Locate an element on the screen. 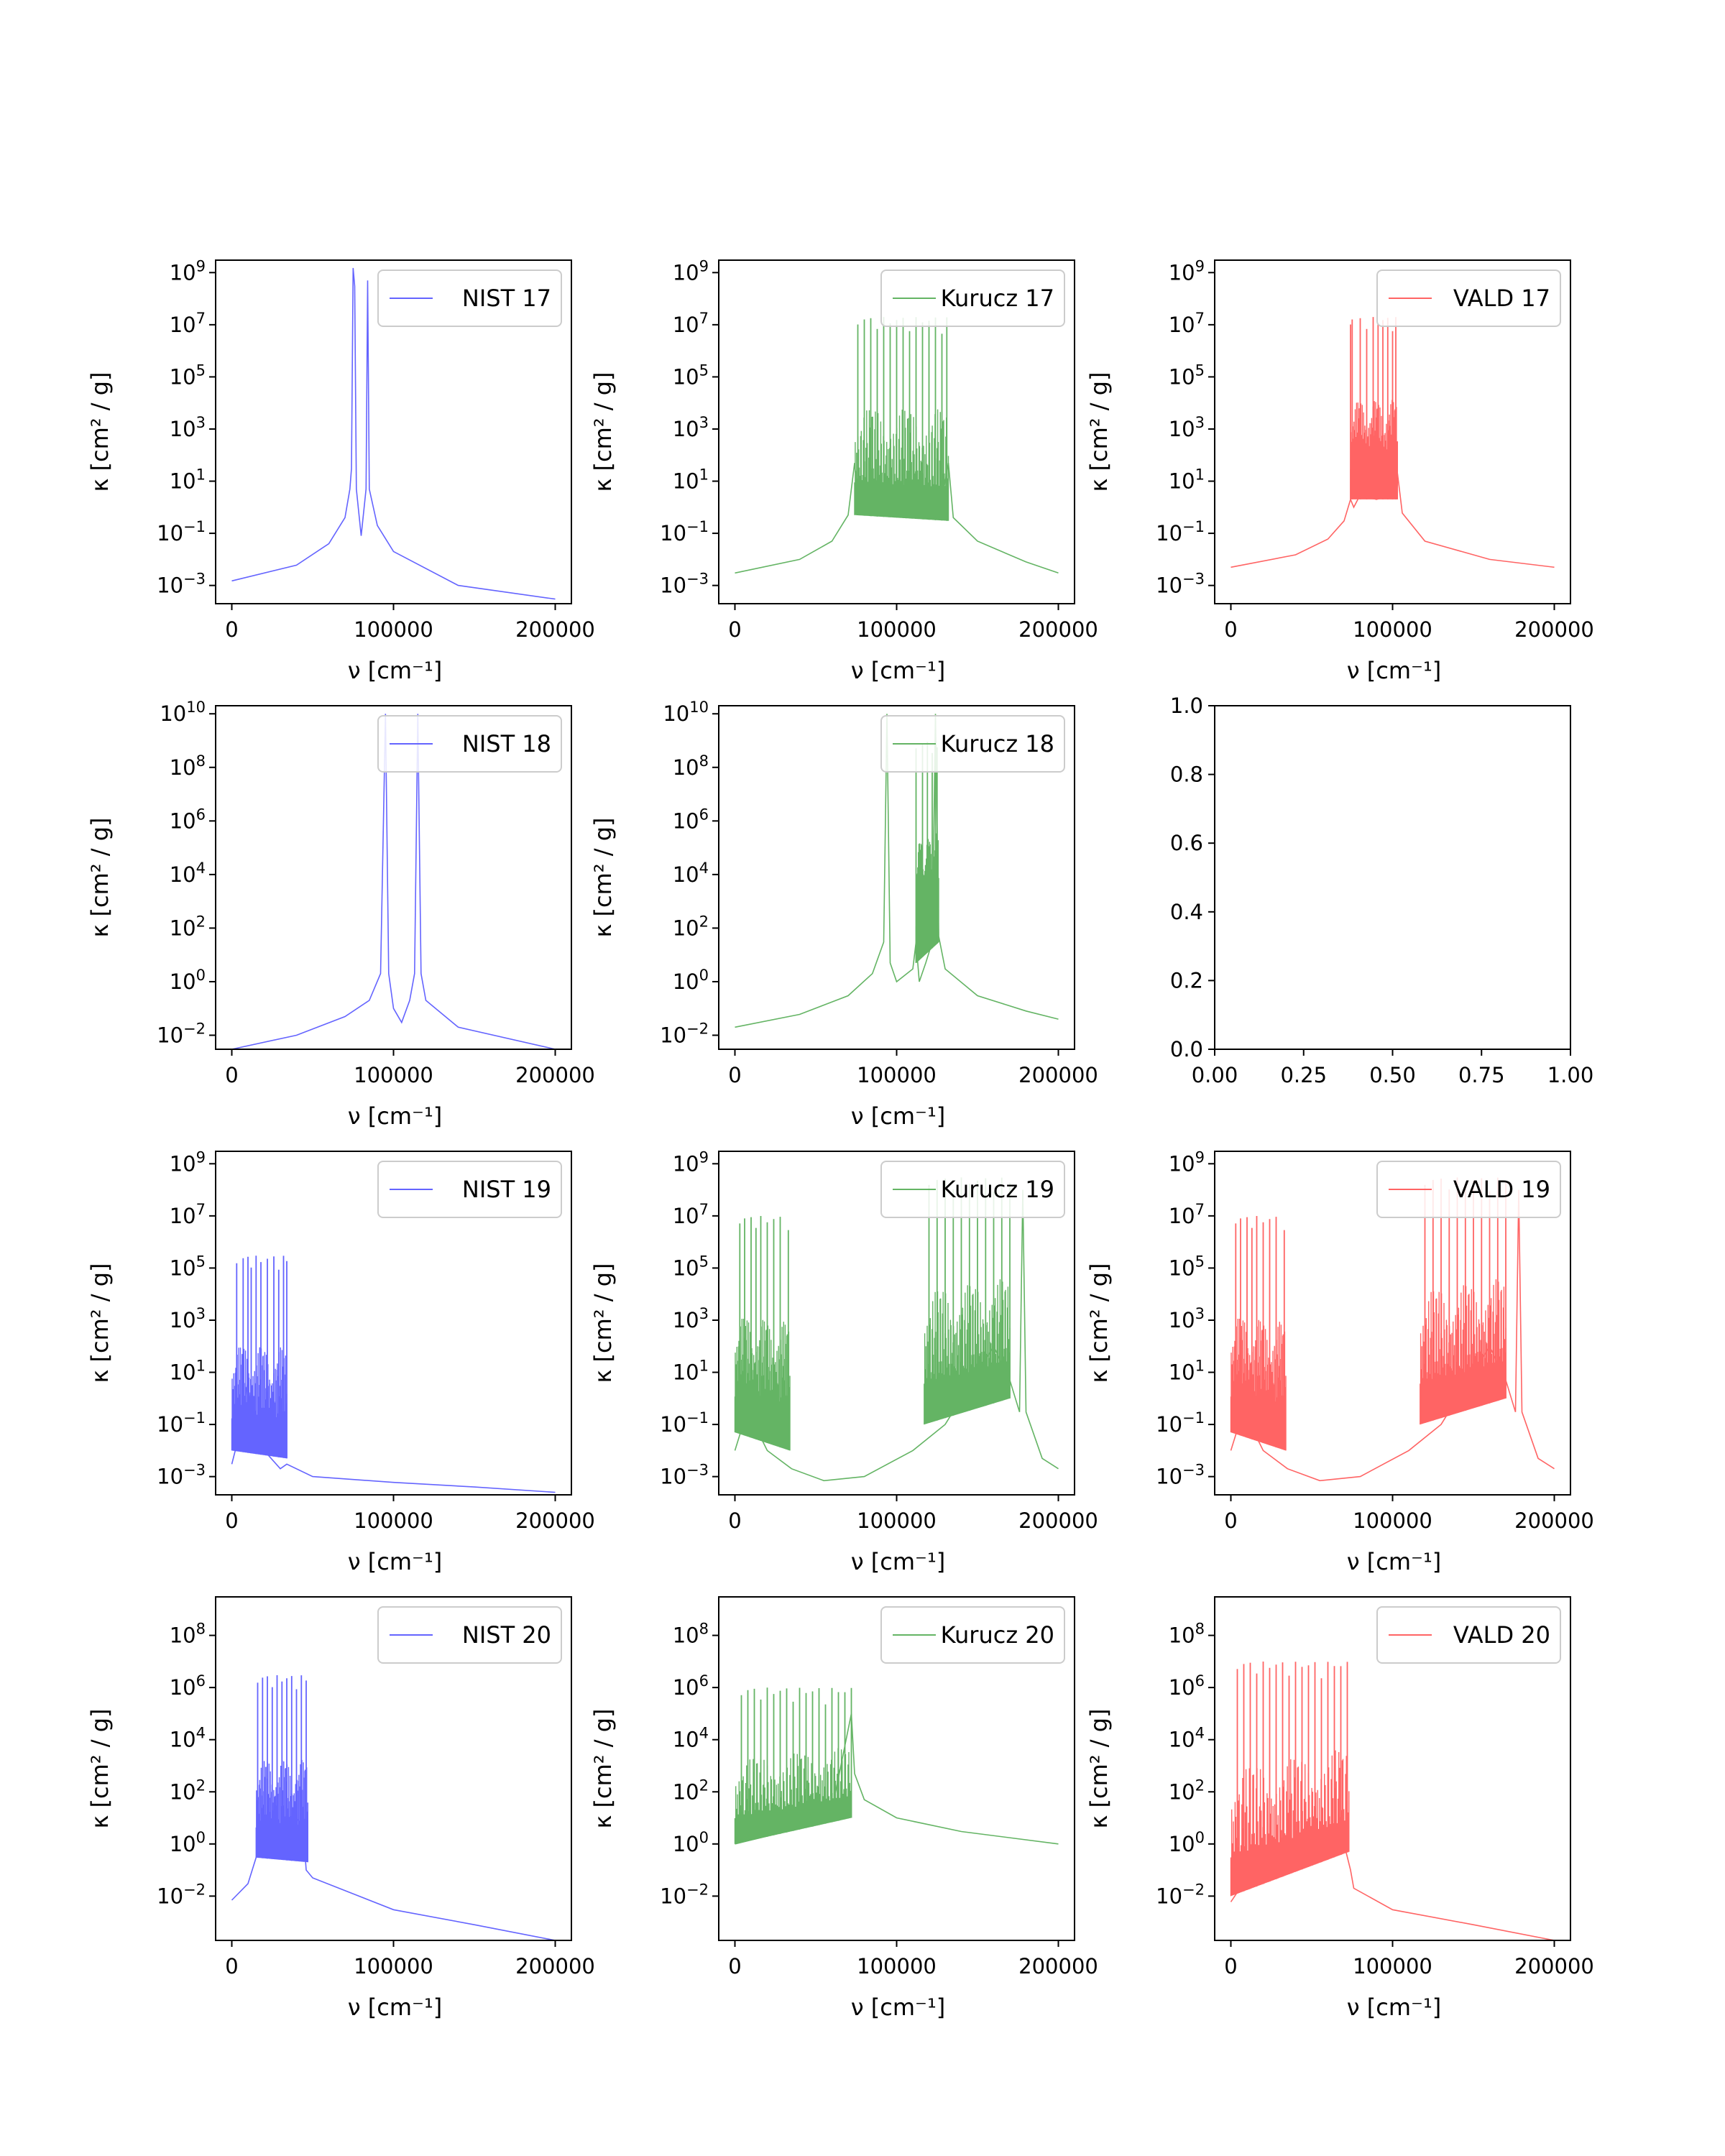 The height and width of the screenshot is (2156, 1725). x-tick-label: 0.75 is located at coordinates (1481, 1075).